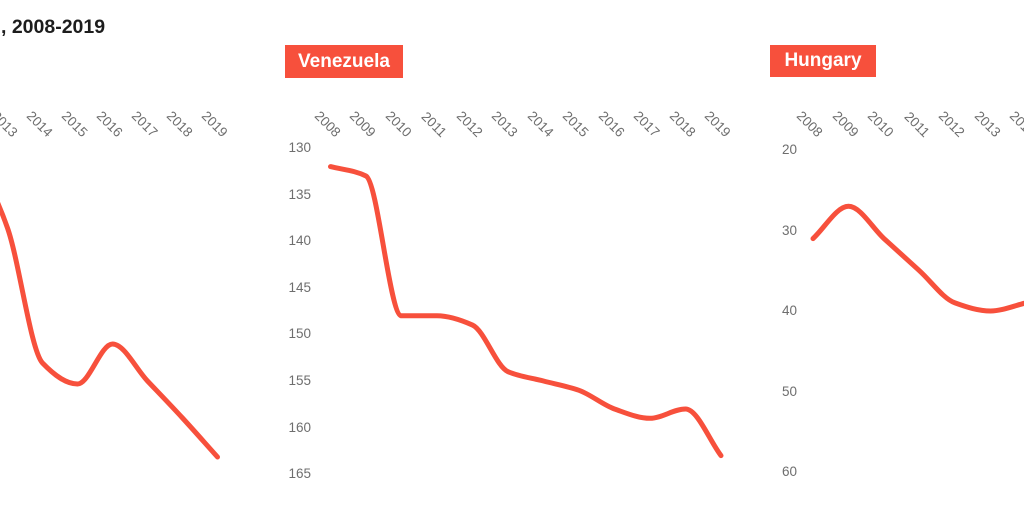 The height and width of the screenshot is (512, 1024). Describe the element at coordinates (951, 124) in the screenshot. I see `x-tick-label-hungary: 2012` at that location.